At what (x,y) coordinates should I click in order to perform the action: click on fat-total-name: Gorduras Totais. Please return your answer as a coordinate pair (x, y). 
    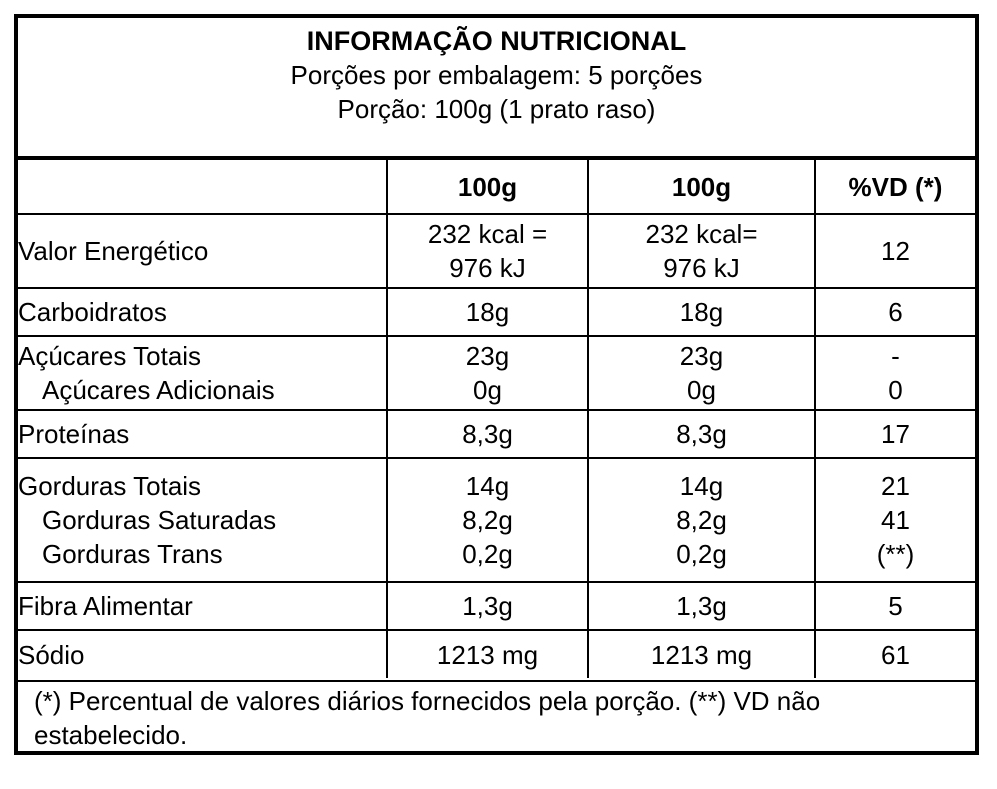
    Looking at the image, I should click on (110, 486).